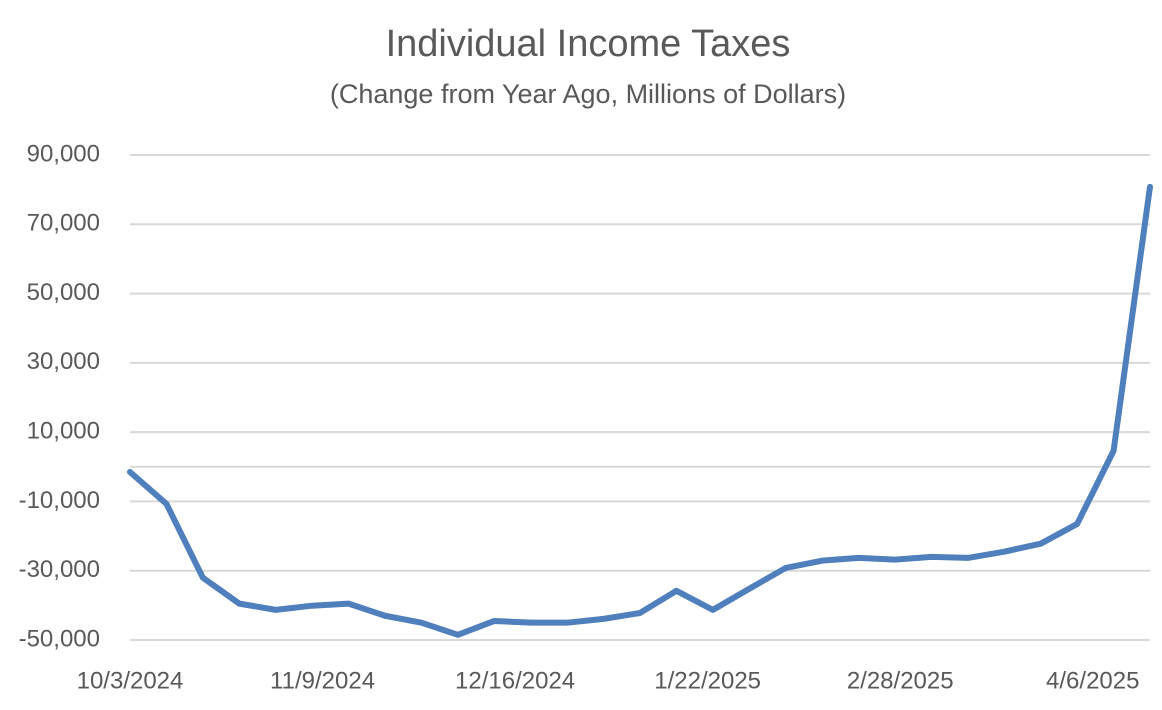 The height and width of the screenshot is (710, 1162). What do you see at coordinates (59, 500) in the screenshot?
I see `y-tick-label: -10,000` at bounding box center [59, 500].